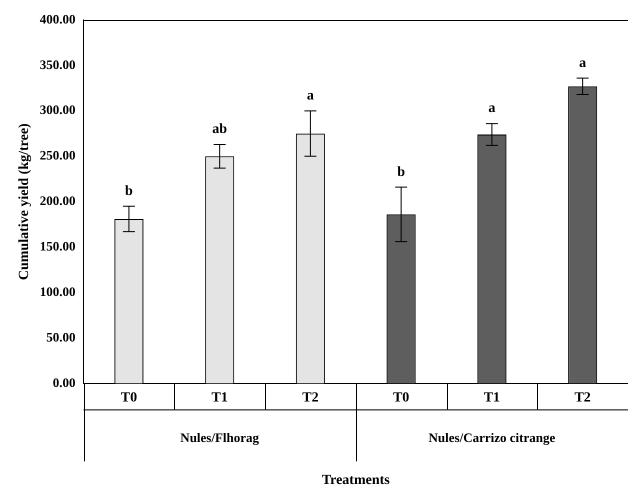 The image size is (628, 491). Describe the element at coordinates (61, 336) in the screenshot. I see `y-tick-label: 50.00` at that location.